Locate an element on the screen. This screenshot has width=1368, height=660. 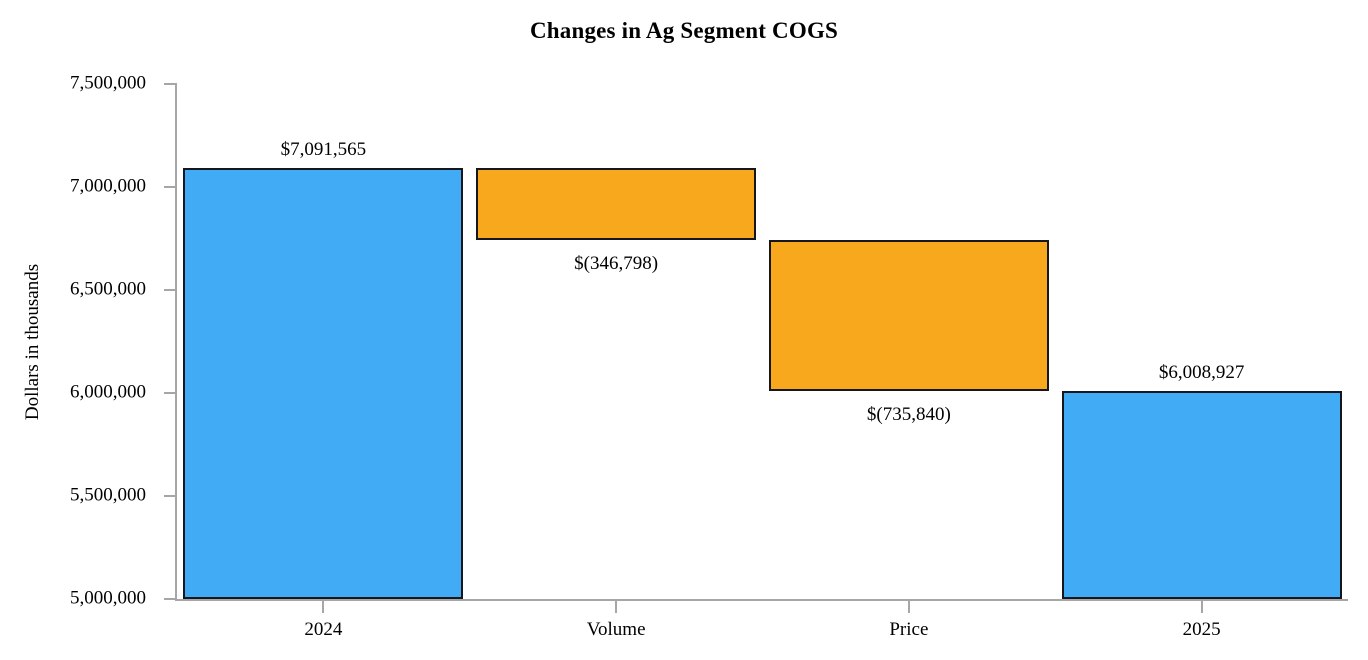
x-tick-label-price: Price is located at coordinates (909, 629).